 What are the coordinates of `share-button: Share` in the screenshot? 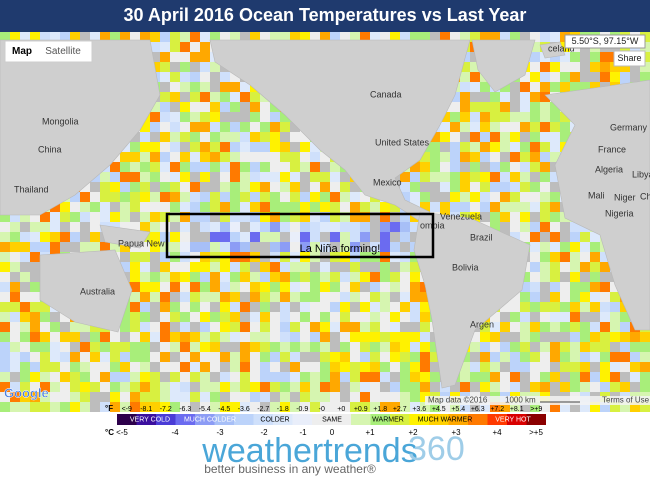 It's located at (629, 58).